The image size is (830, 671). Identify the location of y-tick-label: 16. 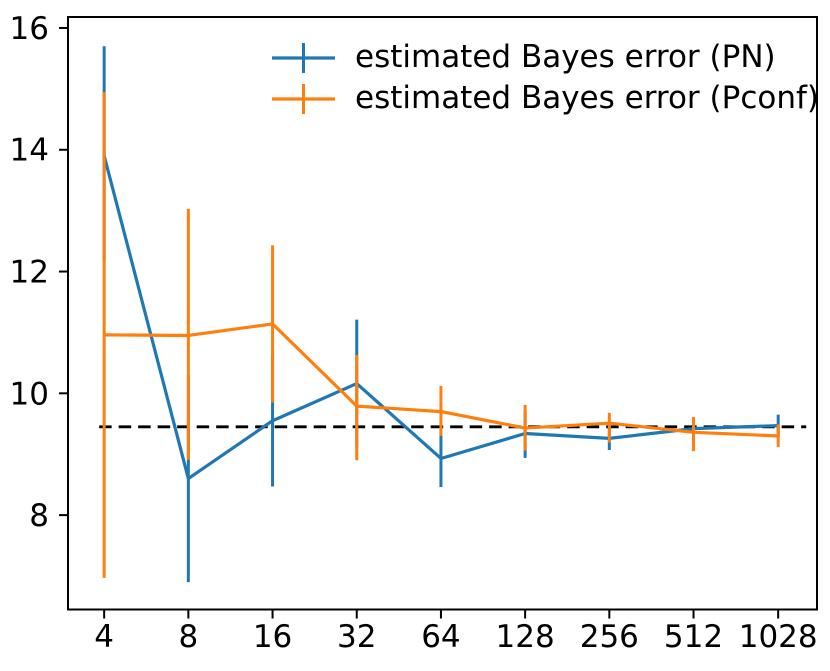
(29, 29).